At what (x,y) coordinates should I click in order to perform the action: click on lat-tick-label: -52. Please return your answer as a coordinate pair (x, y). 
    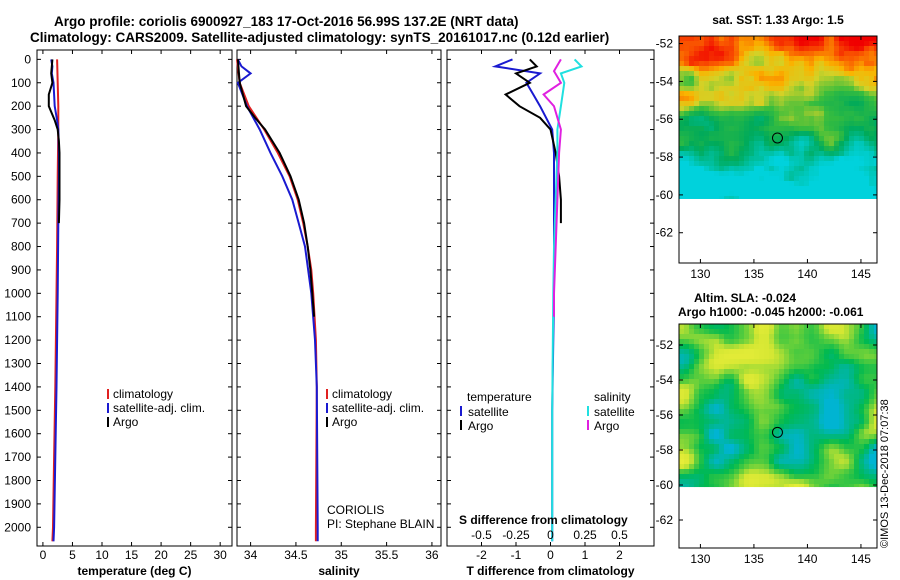
    Looking at the image, I should click on (665, 44).